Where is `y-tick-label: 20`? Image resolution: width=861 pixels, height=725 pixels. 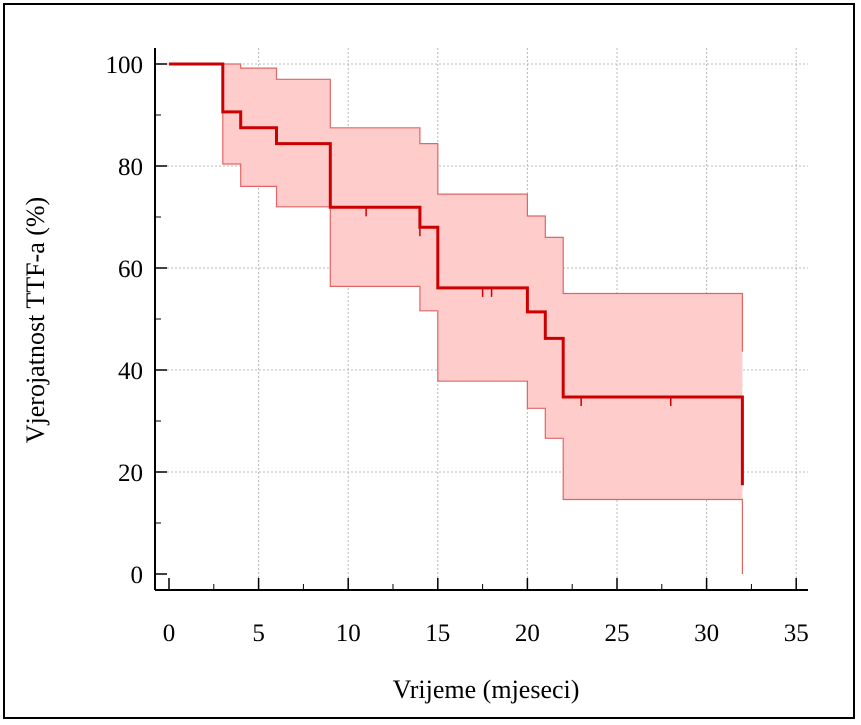 y-tick-label: 20 is located at coordinates (130, 473).